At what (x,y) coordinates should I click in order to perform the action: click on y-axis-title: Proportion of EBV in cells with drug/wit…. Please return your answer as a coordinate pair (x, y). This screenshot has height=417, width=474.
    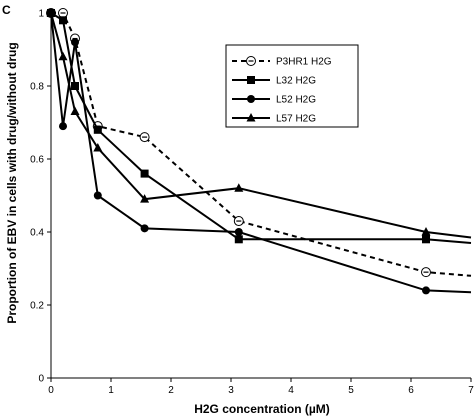
    Looking at the image, I should click on (12, 182).